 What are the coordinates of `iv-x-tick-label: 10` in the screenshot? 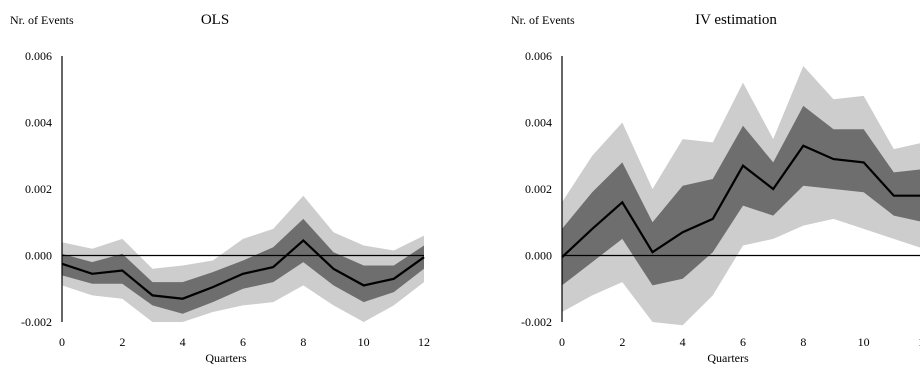 It's located at (864, 342).